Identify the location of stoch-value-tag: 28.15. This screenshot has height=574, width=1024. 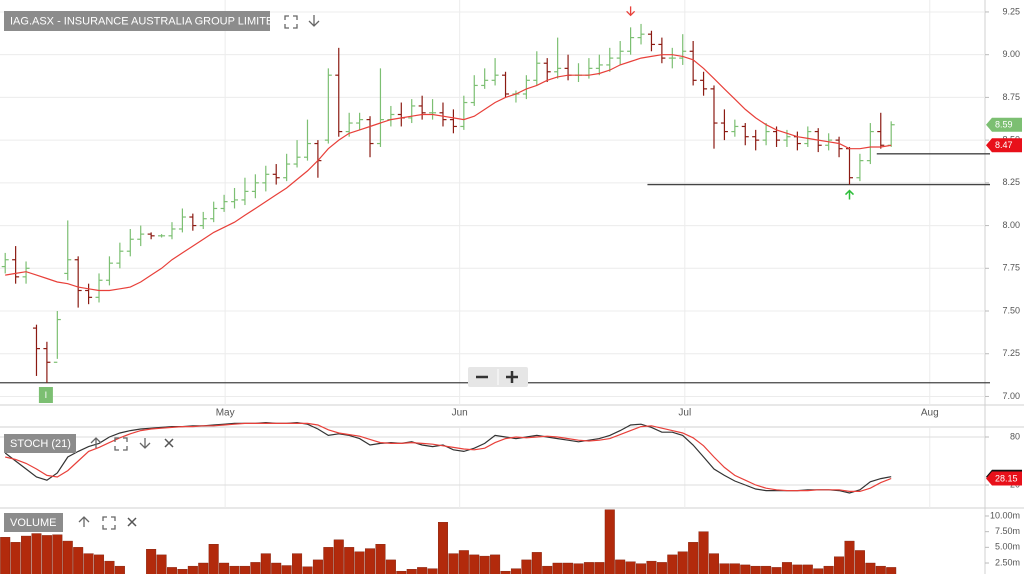
(1006, 478).